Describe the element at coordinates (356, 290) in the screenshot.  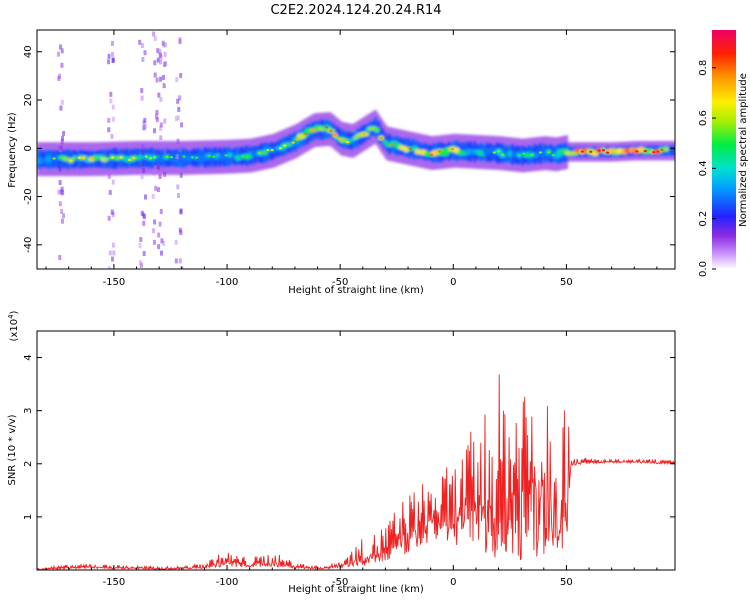
I see `spectrogram-x-label: Height of straight line (km)` at that location.